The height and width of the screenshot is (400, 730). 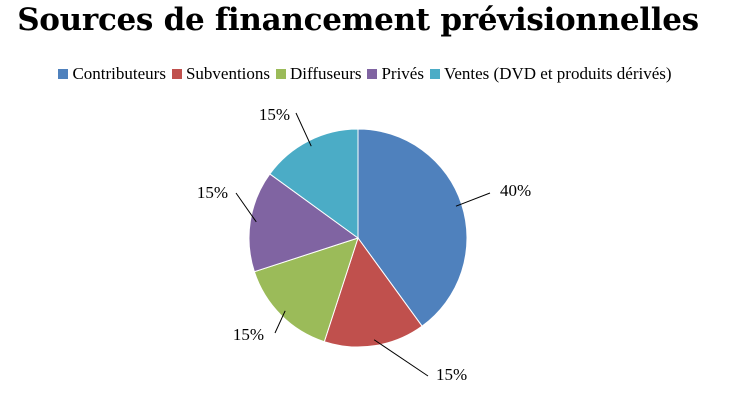 What do you see at coordinates (557, 73) in the screenshot?
I see `legend-label: Ventes (DVD et produits dérivés)` at bounding box center [557, 73].